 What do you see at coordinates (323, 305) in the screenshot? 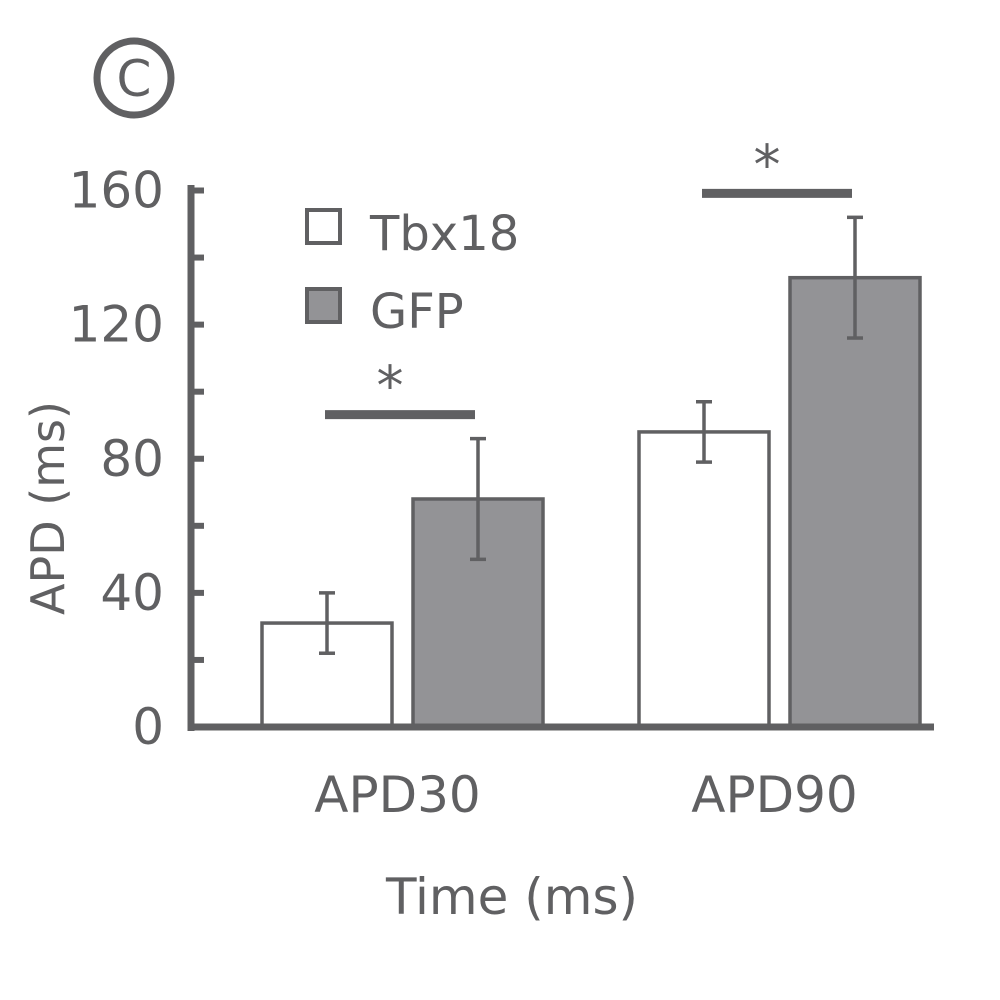
I see `legend-swatch-gfp` at bounding box center [323, 305].